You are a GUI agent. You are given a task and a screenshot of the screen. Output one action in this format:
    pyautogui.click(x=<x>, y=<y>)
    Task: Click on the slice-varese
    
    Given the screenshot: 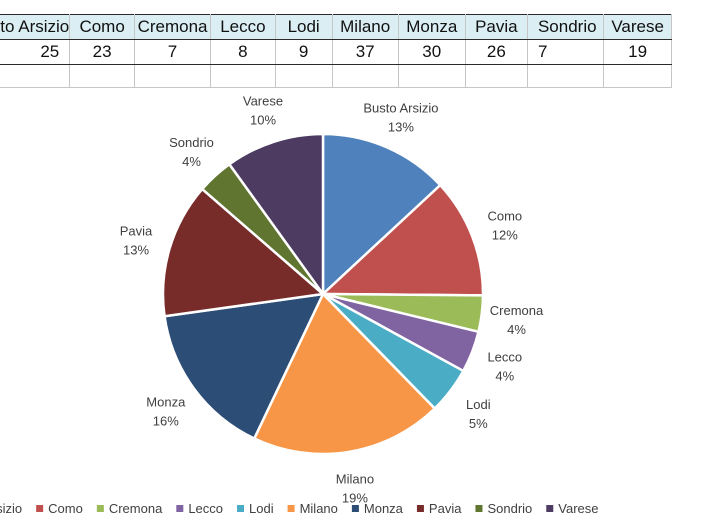 What is the action you would take?
    pyautogui.click(x=276, y=214)
    